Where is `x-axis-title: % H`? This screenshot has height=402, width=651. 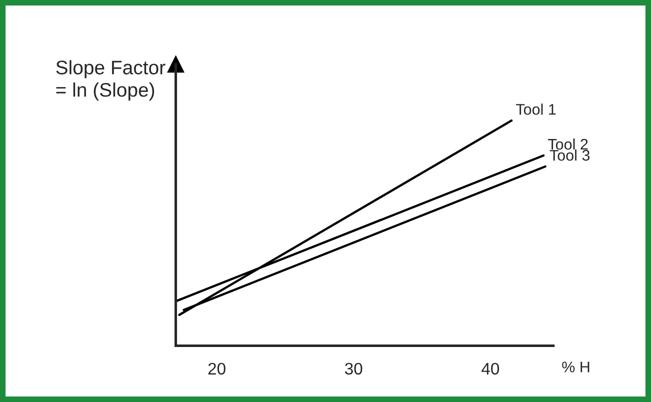 x-axis-title: % H is located at coordinates (576, 367).